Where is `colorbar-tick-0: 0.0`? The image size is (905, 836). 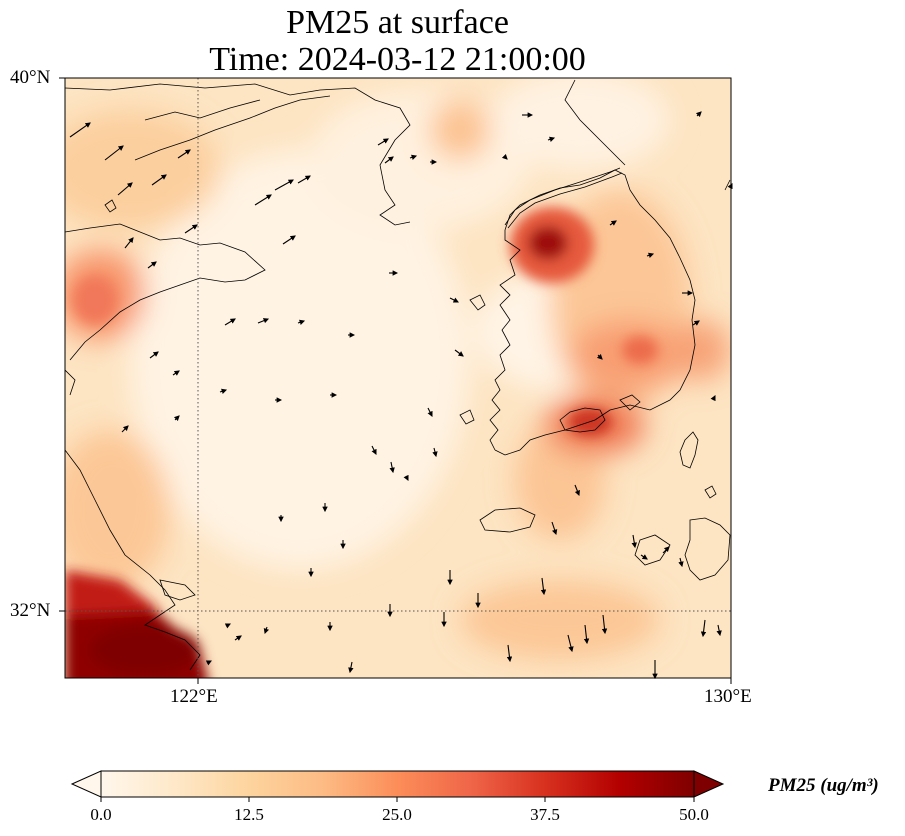
colorbar-tick-0: 0.0 is located at coordinates (101, 814).